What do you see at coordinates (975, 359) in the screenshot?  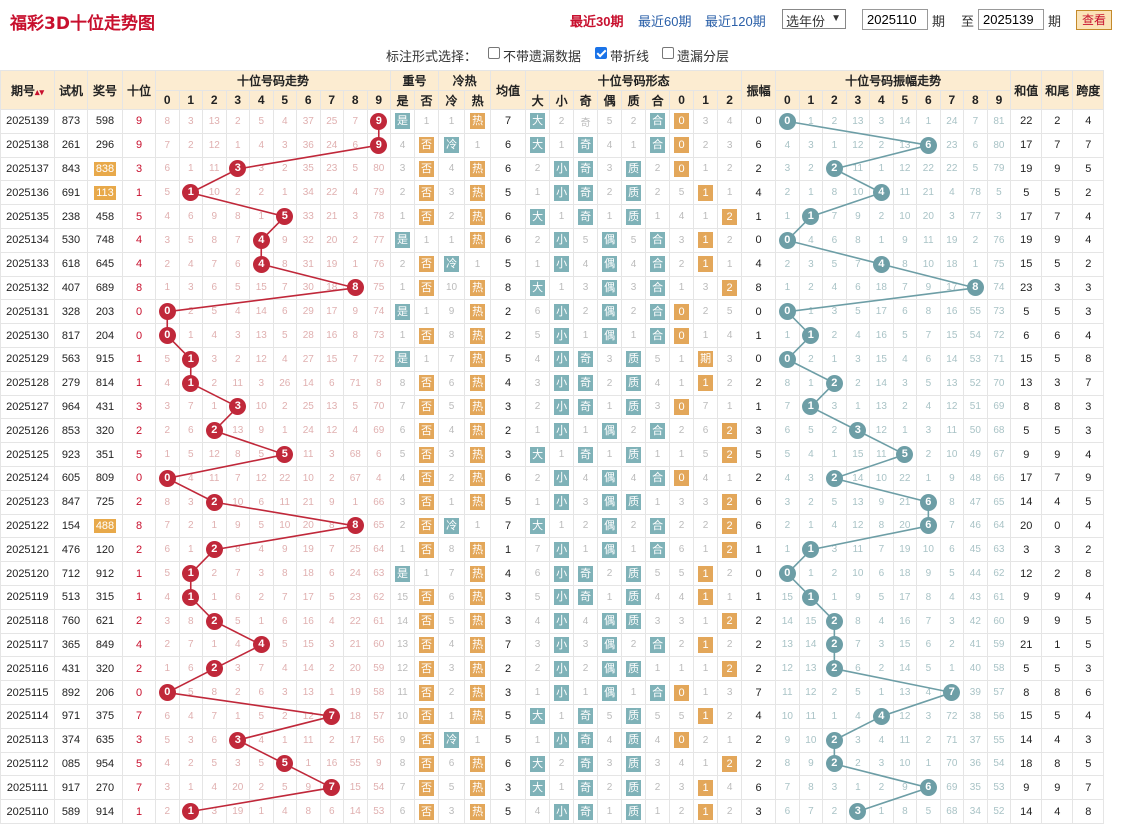 I see `amp-miss-cell: 53` at bounding box center [975, 359].